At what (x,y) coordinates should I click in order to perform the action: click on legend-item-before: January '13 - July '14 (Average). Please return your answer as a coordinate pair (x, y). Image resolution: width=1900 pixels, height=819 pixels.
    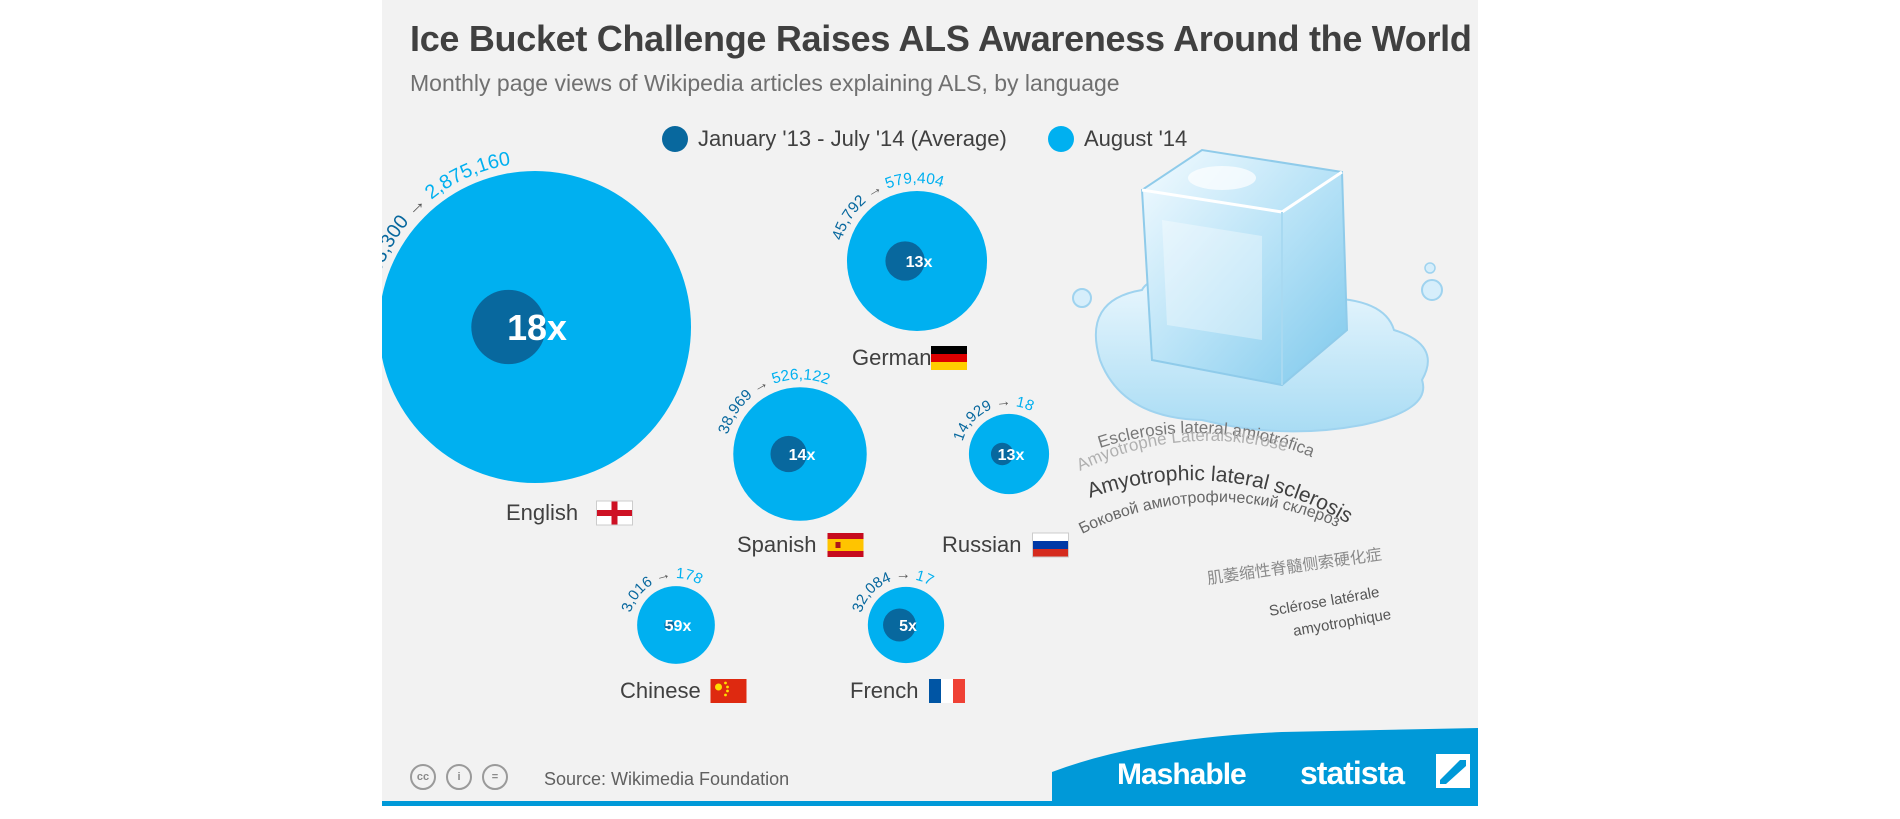
    Looking at the image, I should click on (834, 139).